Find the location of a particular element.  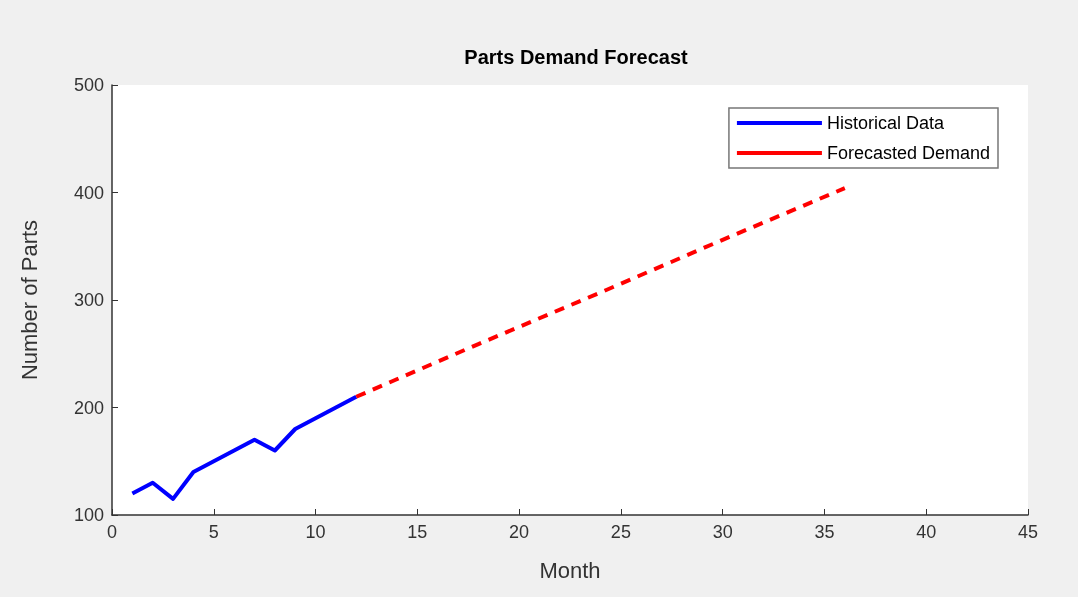

y-tick-label: 400 is located at coordinates (88, 192).